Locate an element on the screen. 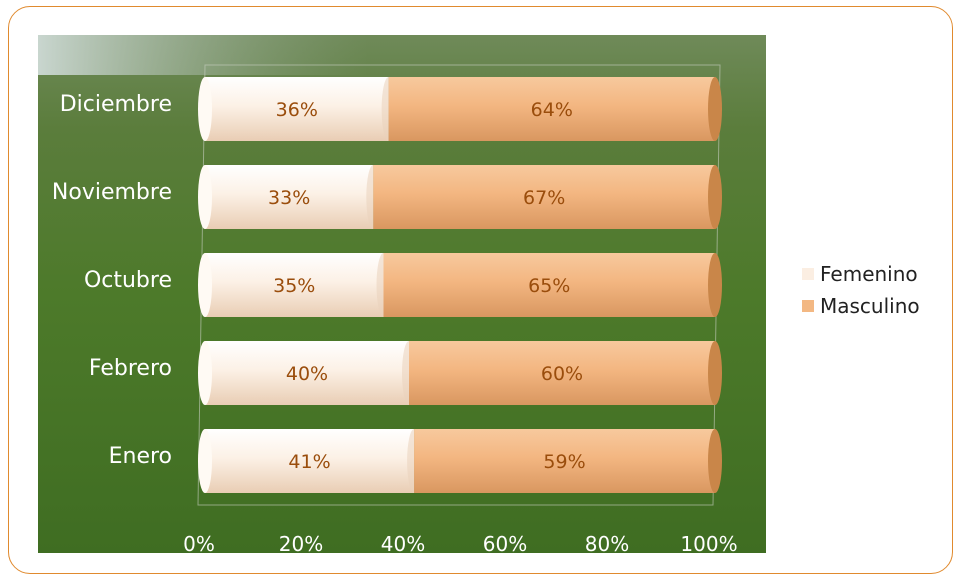  legend-item-femenino: Femenino is located at coordinates (861, 274).